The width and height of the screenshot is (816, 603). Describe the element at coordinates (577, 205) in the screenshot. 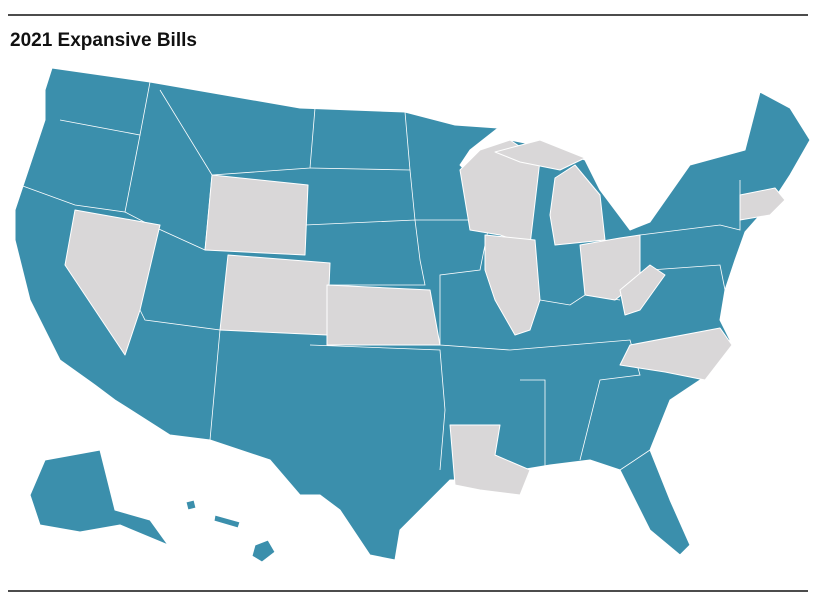

I see `michigan` at that location.